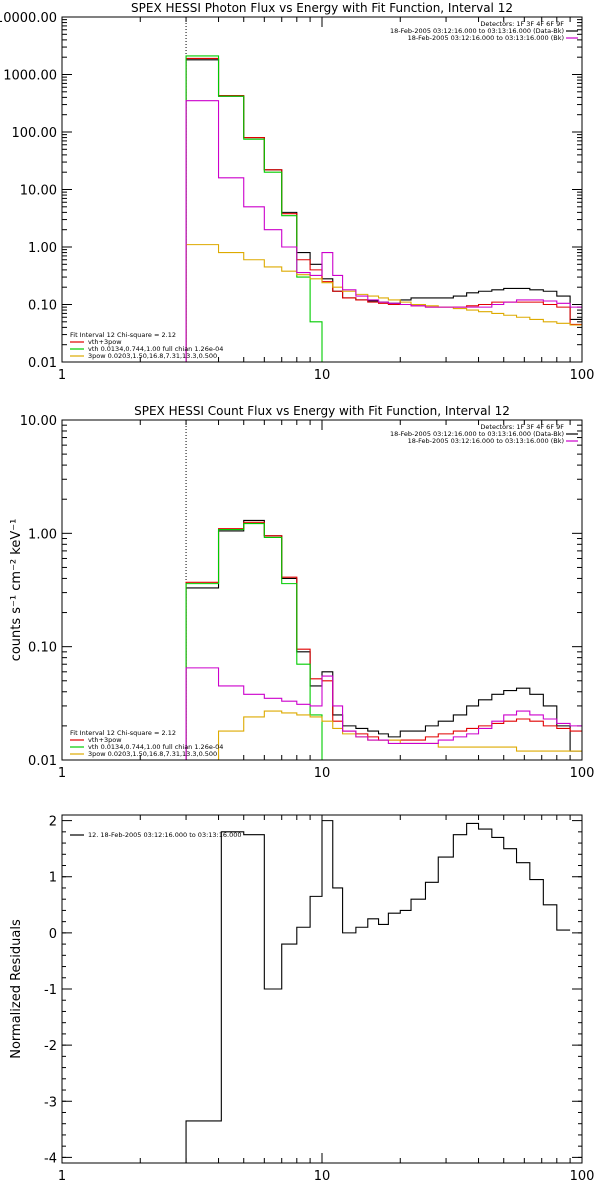 Image resolution: width=600 pixels, height=1204 pixels. What do you see at coordinates (50, 1046) in the screenshot?
I see `y-tick-label: -2` at bounding box center [50, 1046].